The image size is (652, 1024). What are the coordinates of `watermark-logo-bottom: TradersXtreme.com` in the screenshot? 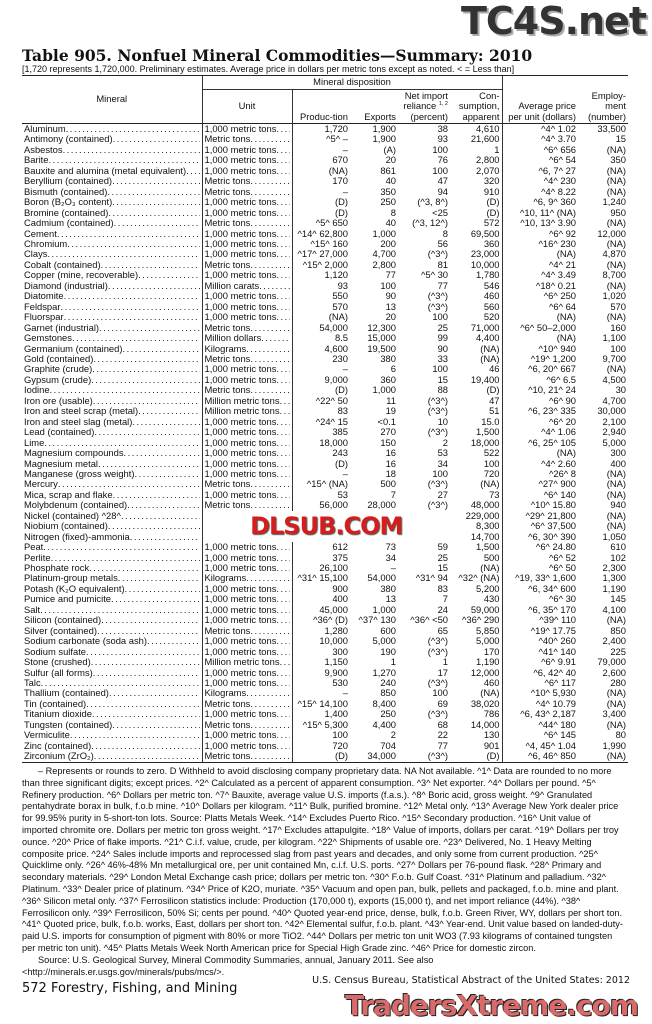 It's located at (492, 1005).